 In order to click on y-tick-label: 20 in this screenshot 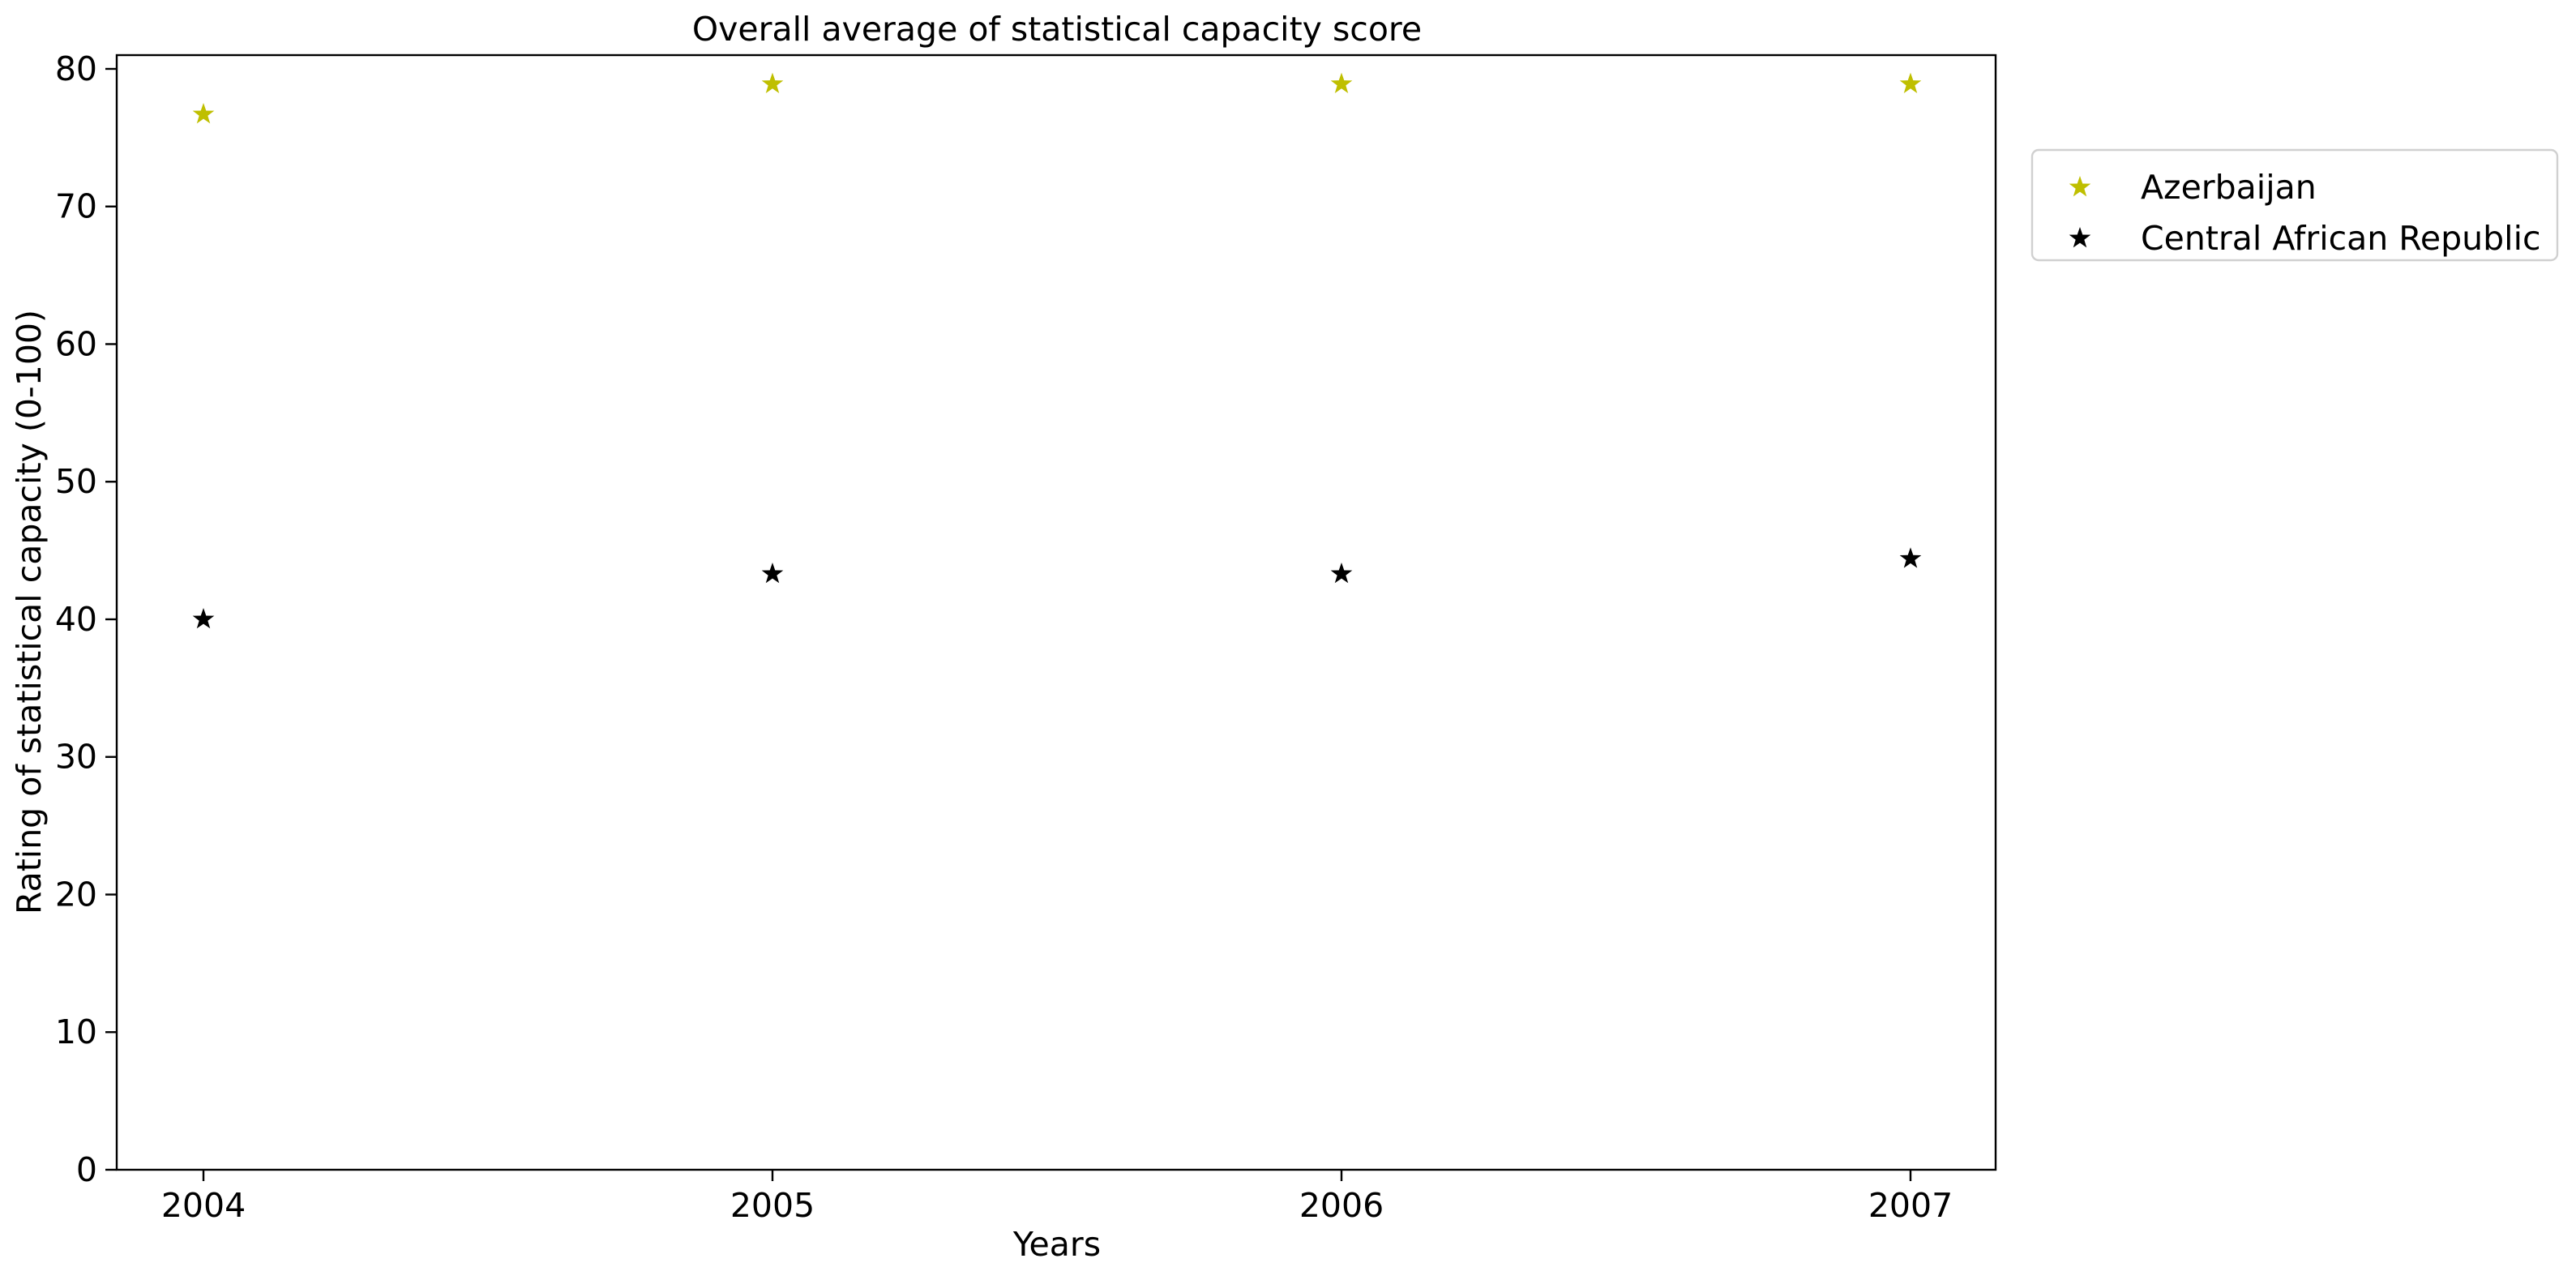, I will do `click(76, 895)`.